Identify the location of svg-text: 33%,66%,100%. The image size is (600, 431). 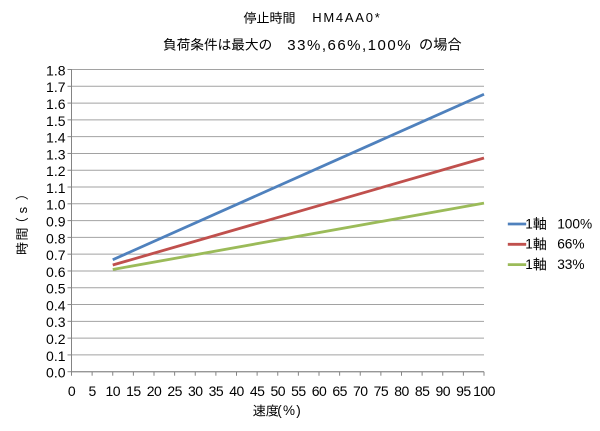
(349, 45).